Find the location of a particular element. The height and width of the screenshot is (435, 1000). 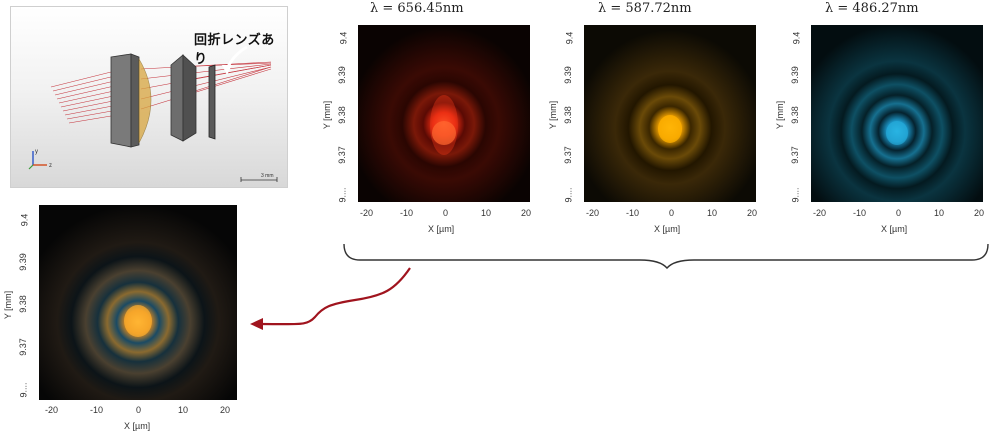

grouping-brace is located at coordinates (666, 256).